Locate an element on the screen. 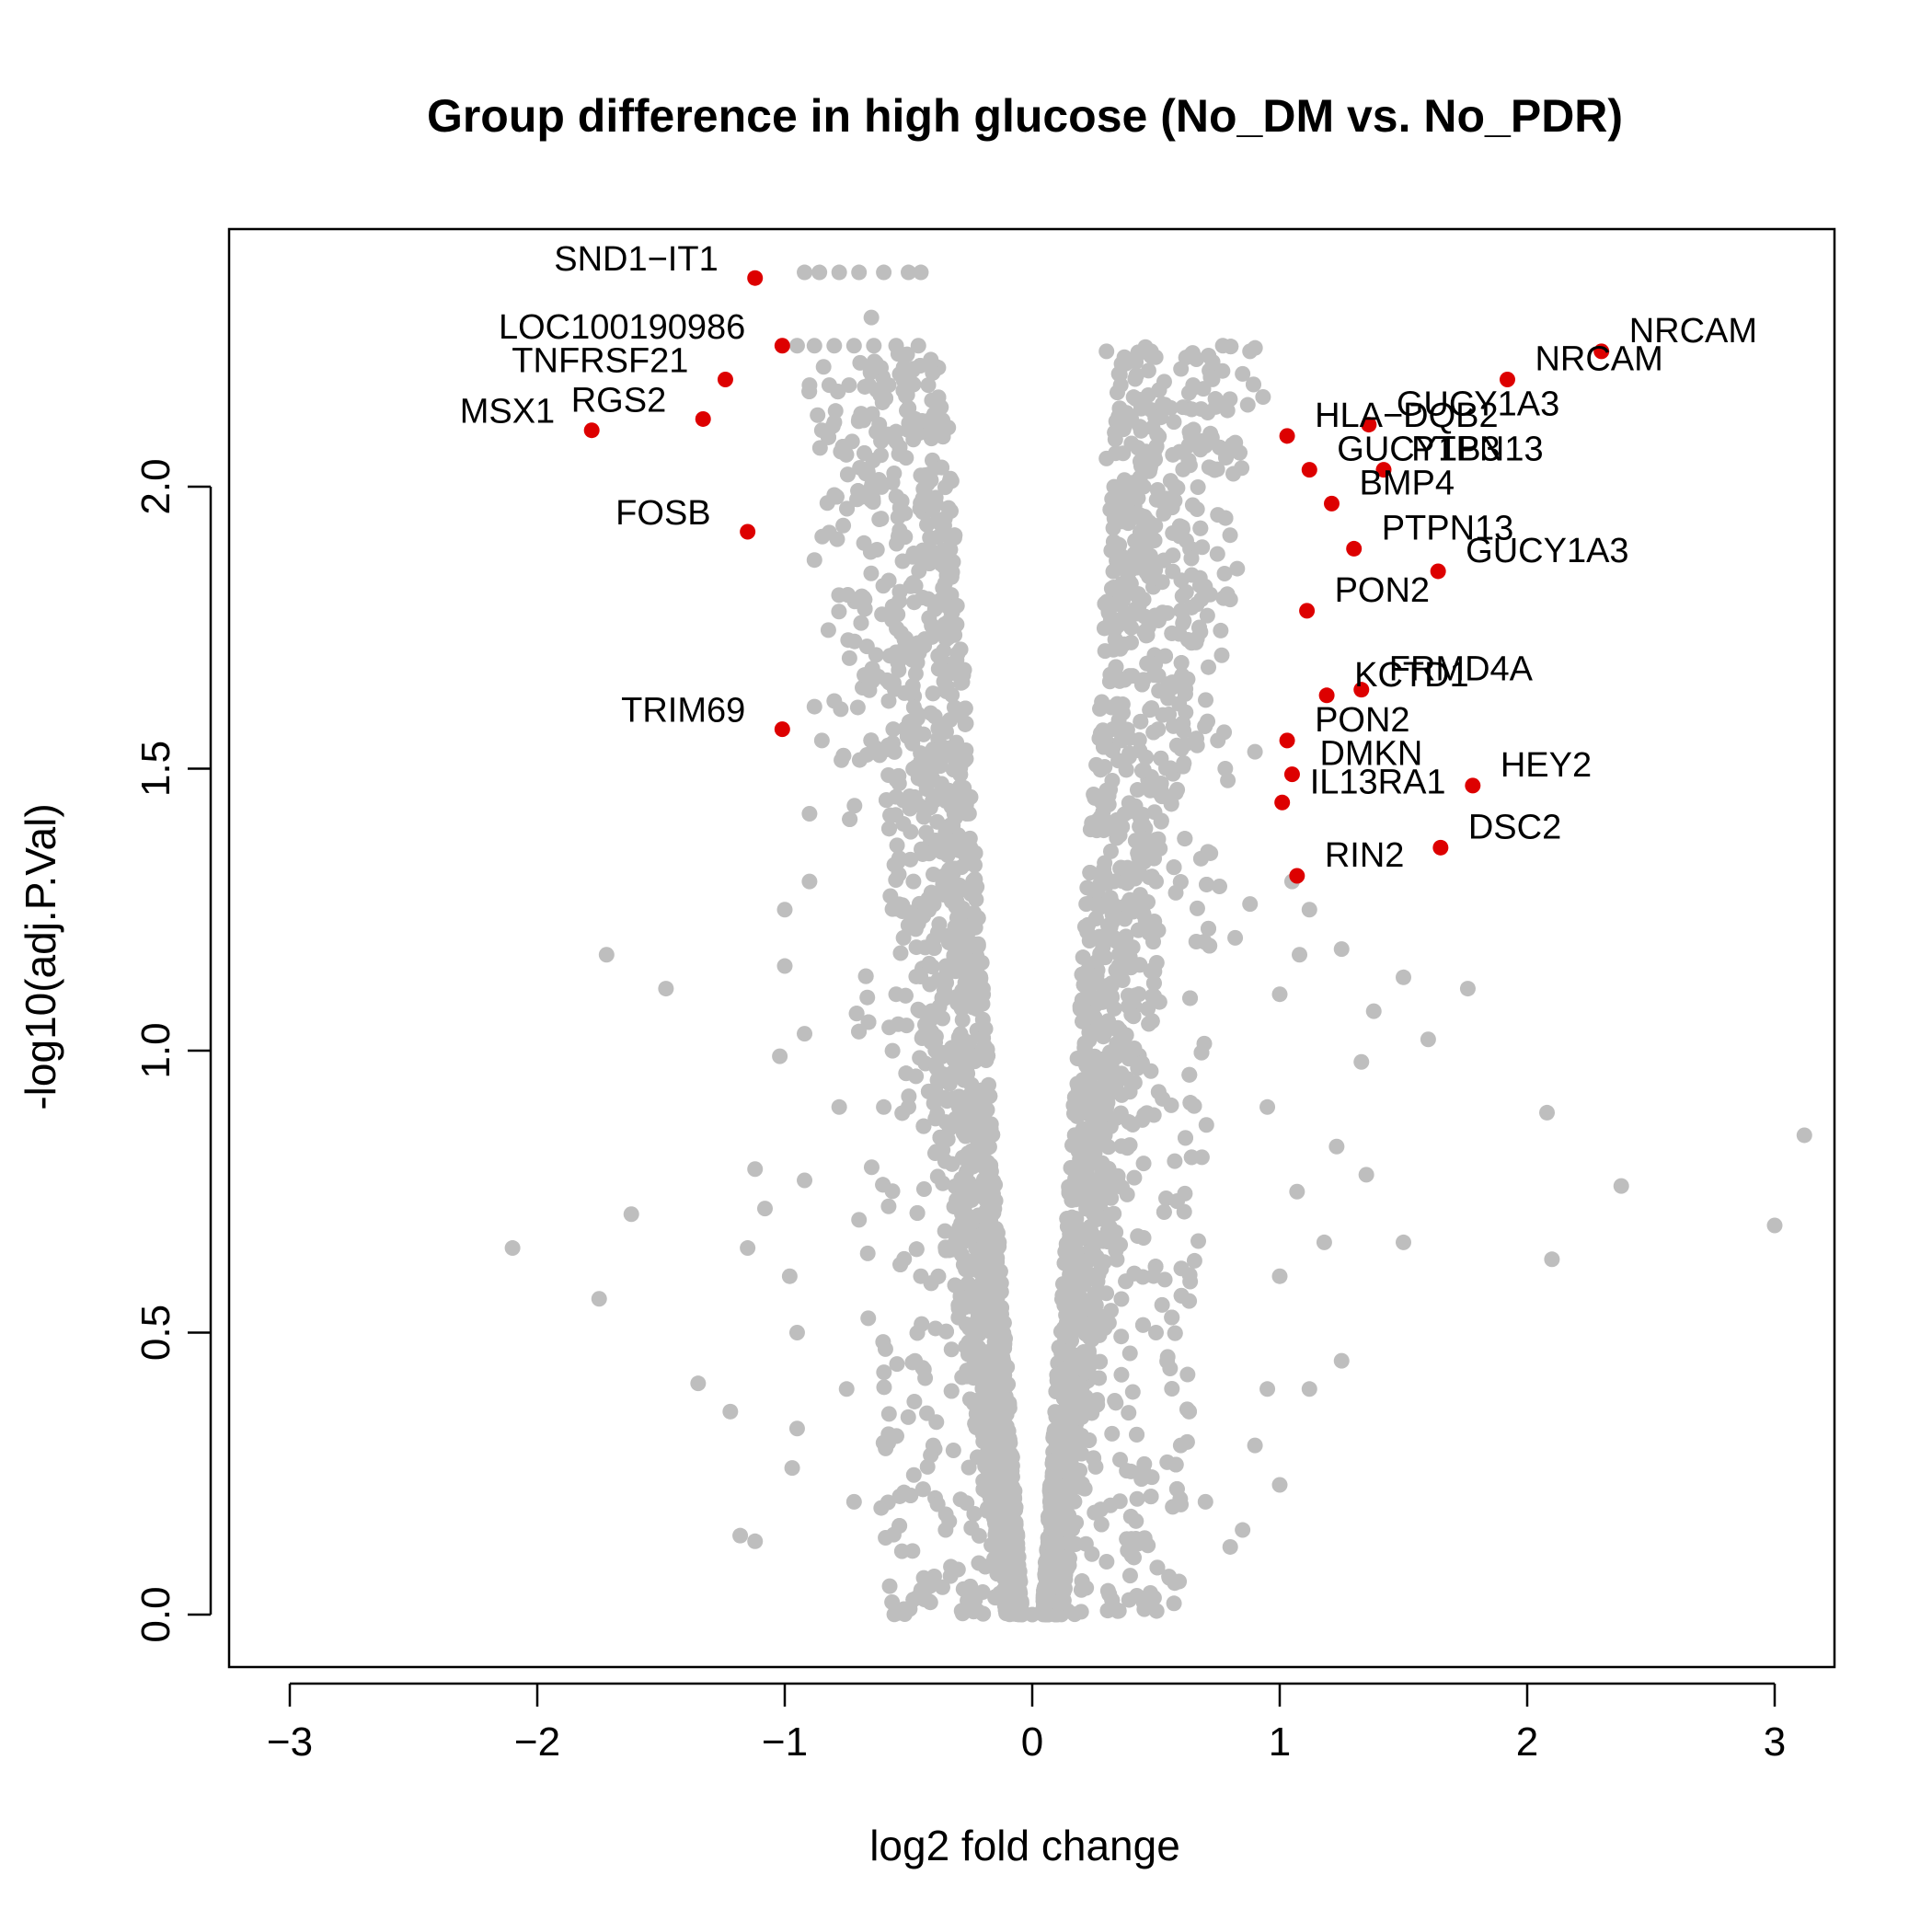 The height and width of the screenshot is (1932, 1932). gene-label: GUCY1A3 is located at coordinates (1547, 551).